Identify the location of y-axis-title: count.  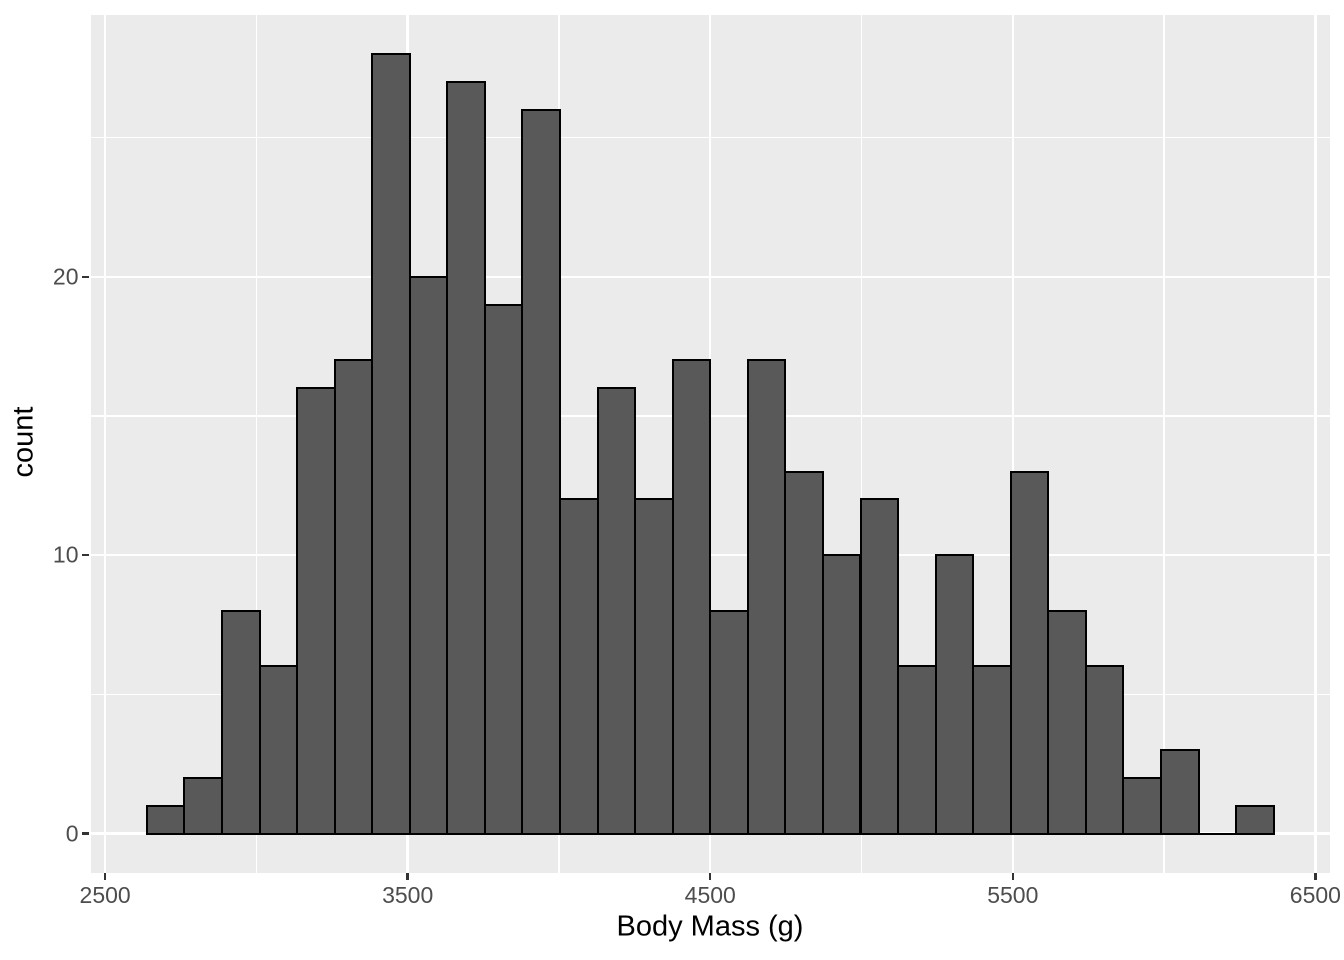
(23, 442).